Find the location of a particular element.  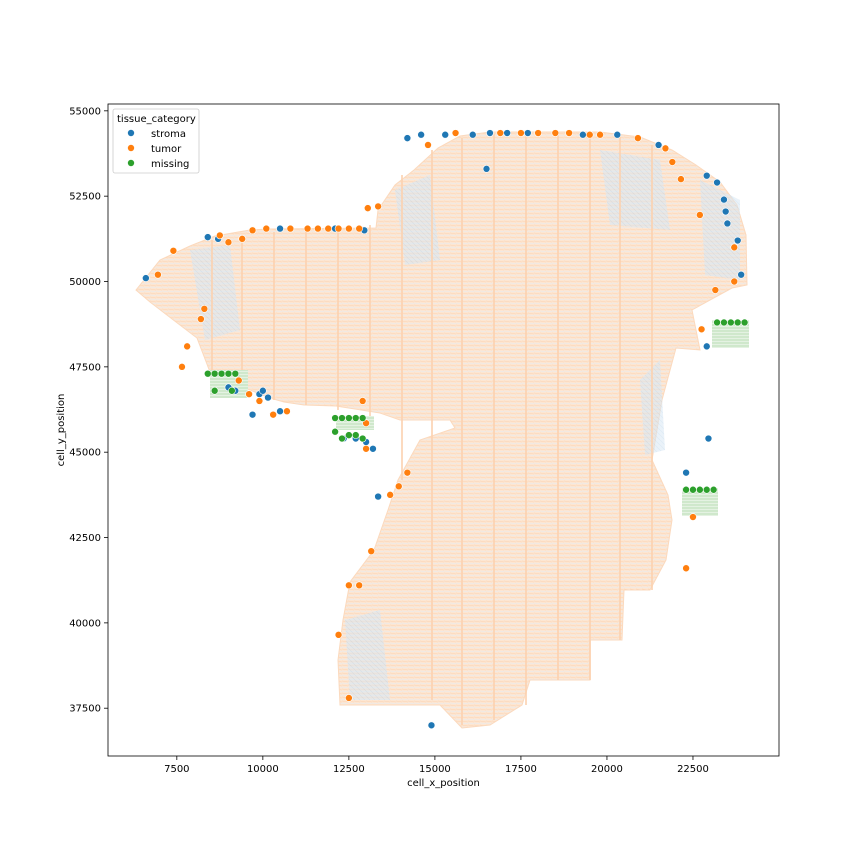

x-axis: 7500 10000 12500 15000 17500 20000 22500 is located at coordinates (436, 765).